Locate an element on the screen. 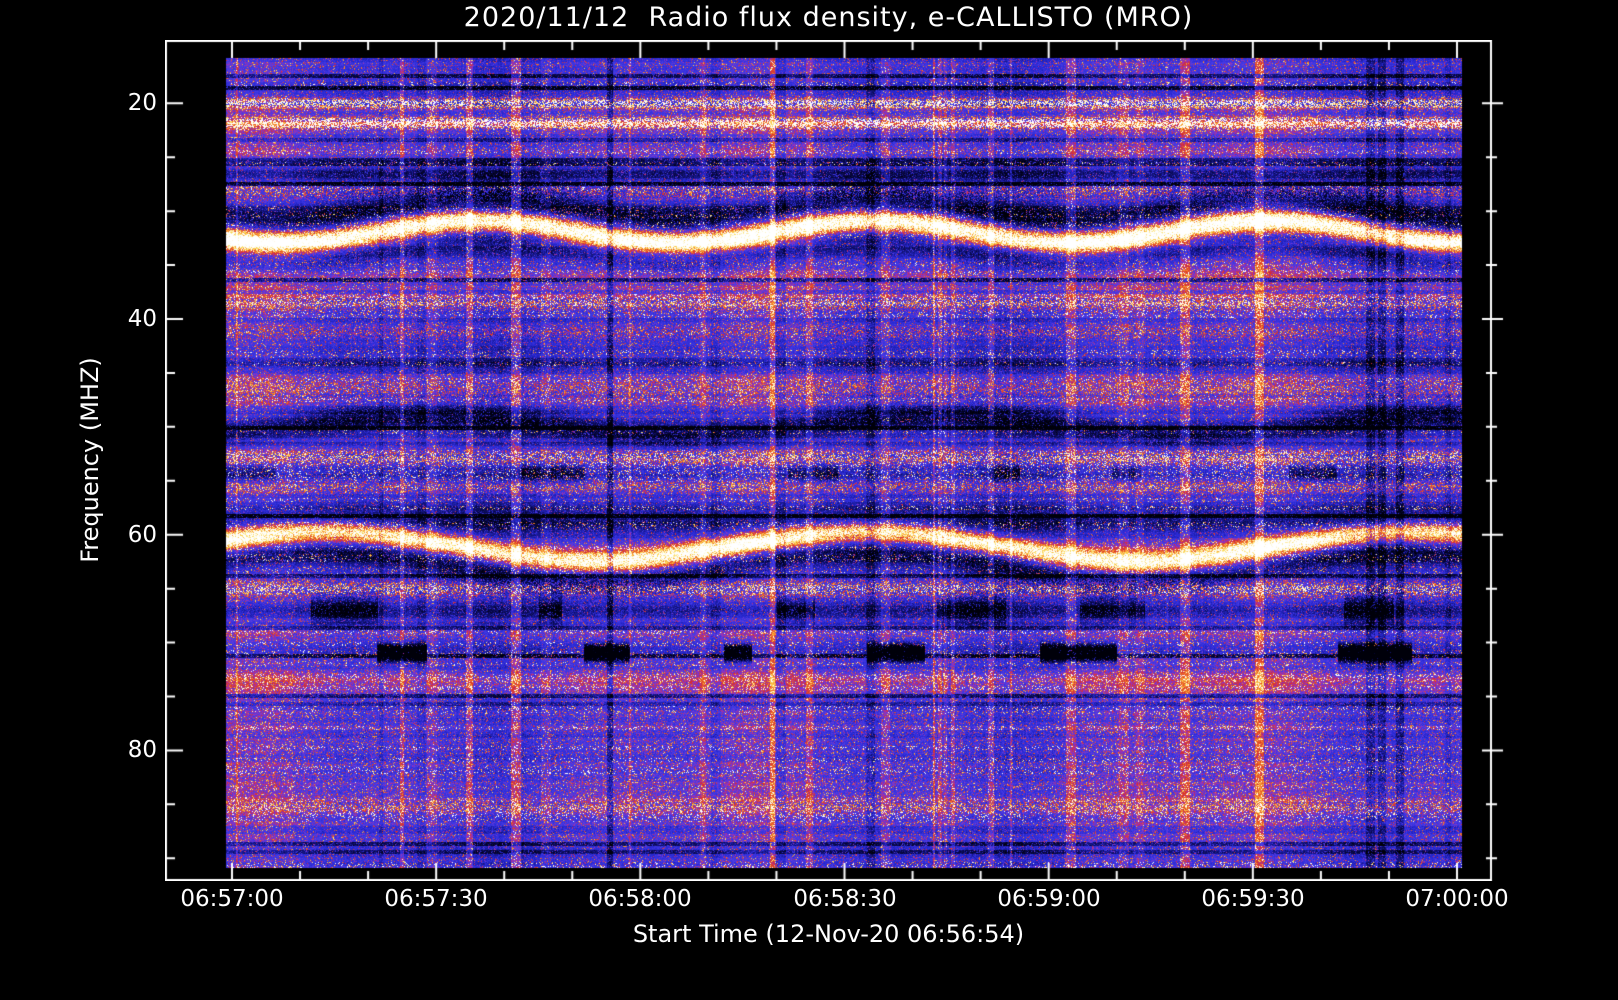 The width and height of the screenshot is (1618, 1000). x-tick-label: 06:57:00 is located at coordinates (232, 899).